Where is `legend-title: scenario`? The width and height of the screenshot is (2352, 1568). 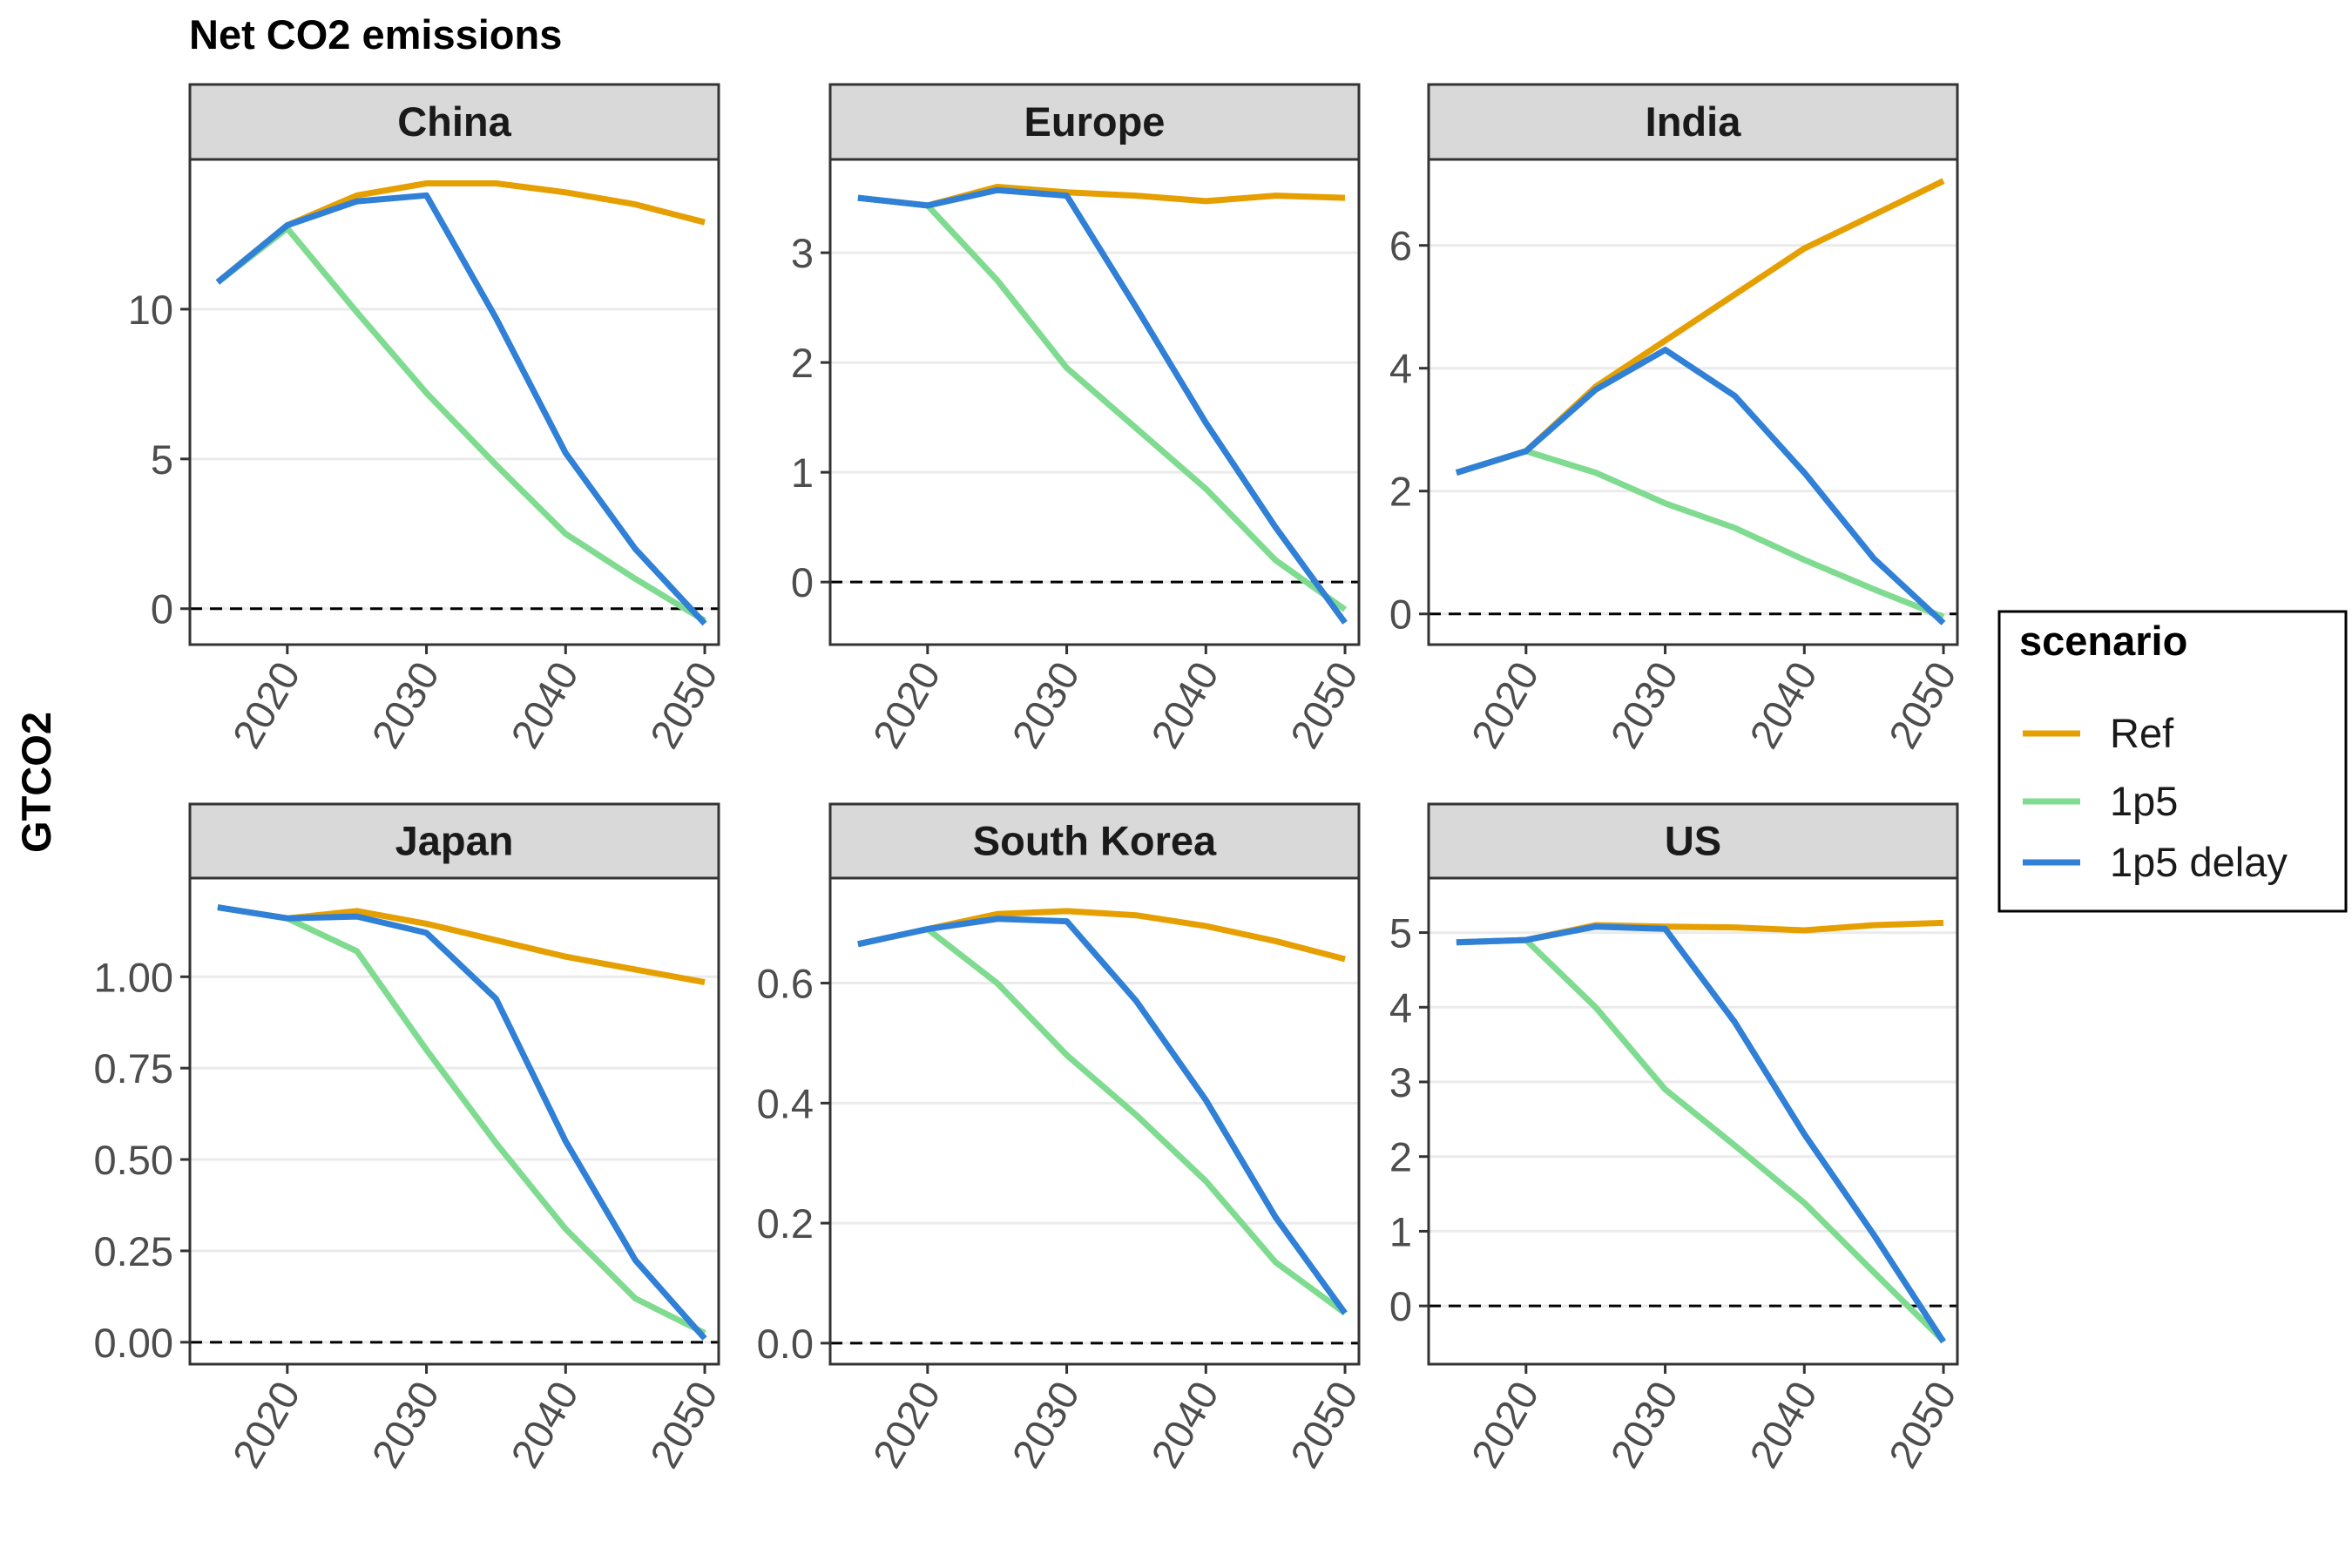
legend-title: scenario is located at coordinates (2103, 641).